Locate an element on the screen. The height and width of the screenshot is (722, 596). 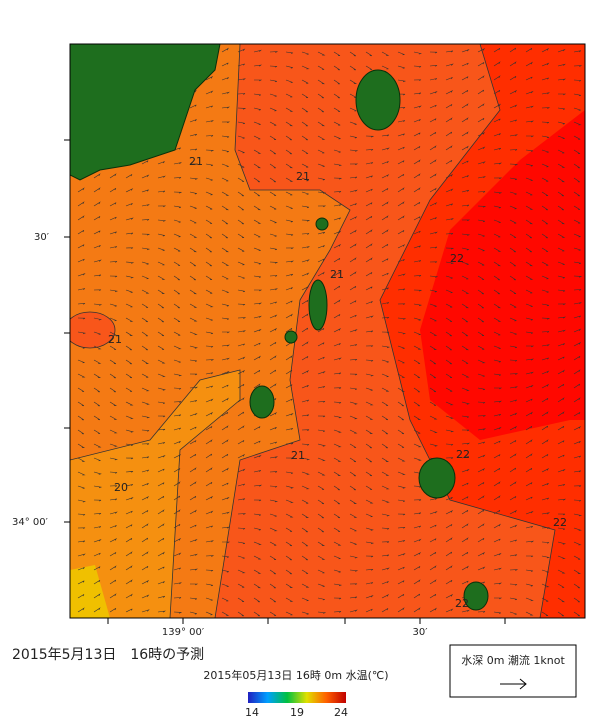
contour-label: 22 is located at coordinates (560, 522).